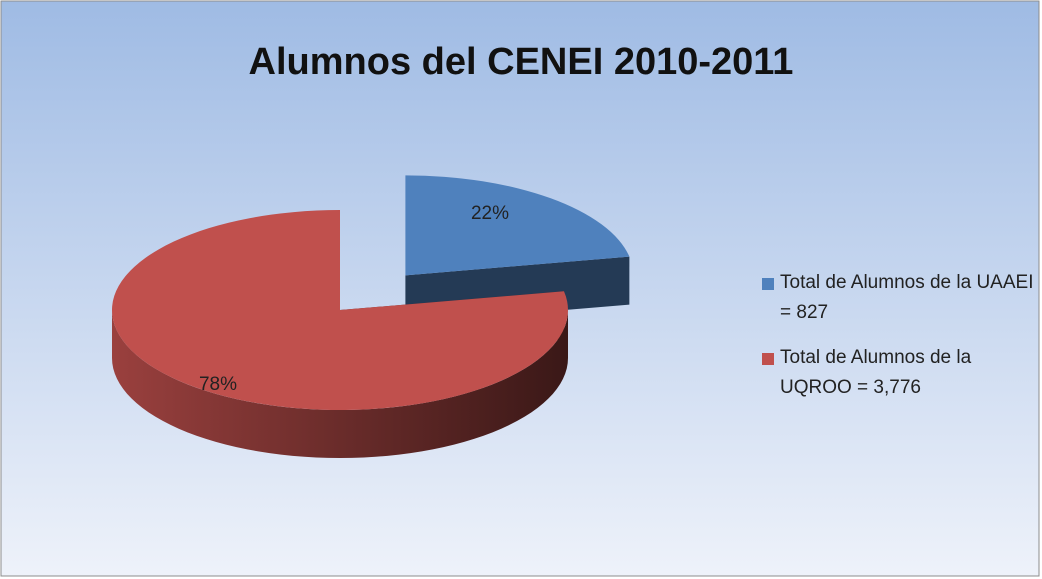  Describe the element at coordinates (218, 384) in the screenshot. I see `data-label: 78%` at that location.